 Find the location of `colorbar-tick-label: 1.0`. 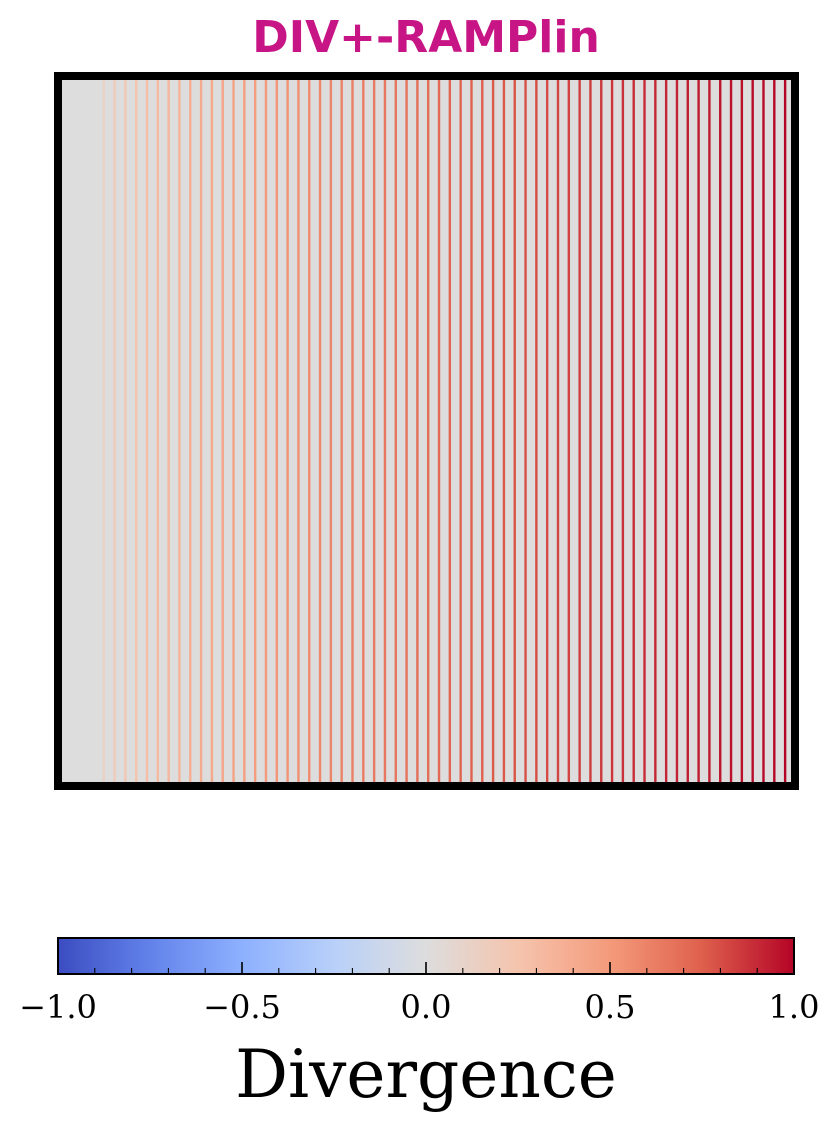

colorbar-tick-label: 1.0 is located at coordinates (794, 1007).